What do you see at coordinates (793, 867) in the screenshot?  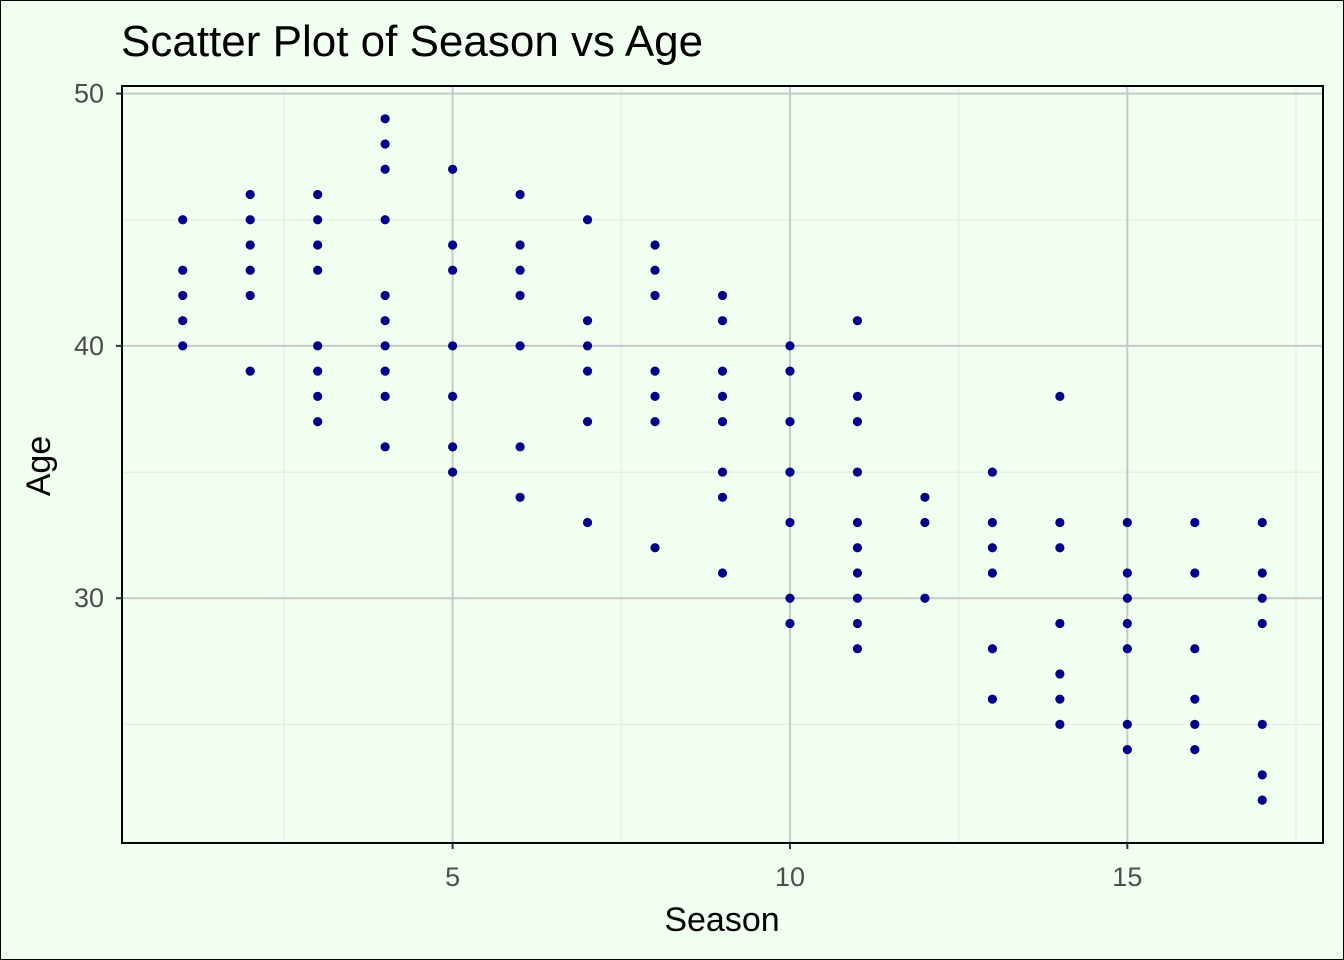 I see `x-axis-ticks: 5 10 15` at bounding box center [793, 867].